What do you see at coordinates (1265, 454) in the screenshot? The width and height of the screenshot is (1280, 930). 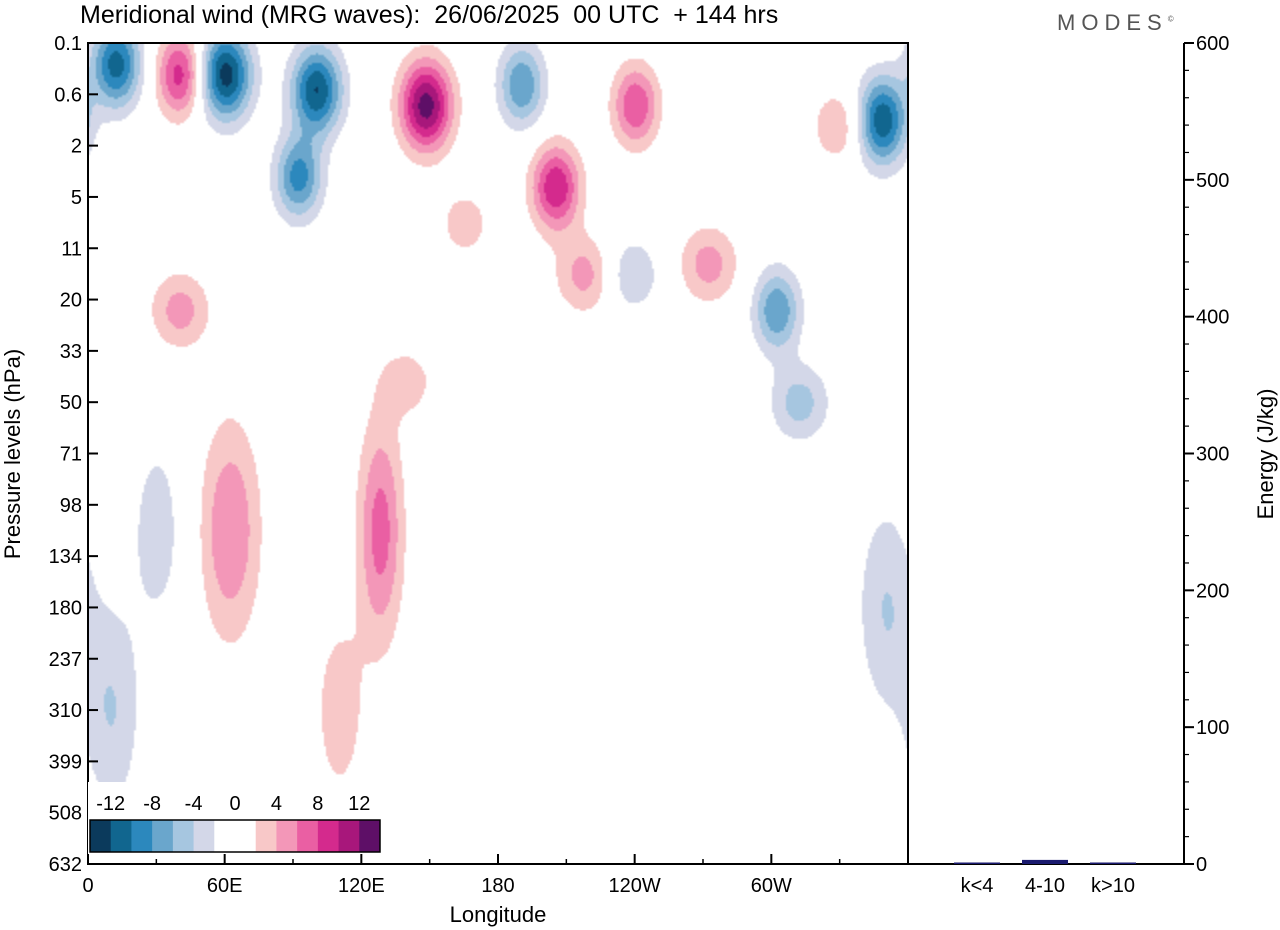 I see `energy-axis-title: Energy (J/kg)` at bounding box center [1265, 454].